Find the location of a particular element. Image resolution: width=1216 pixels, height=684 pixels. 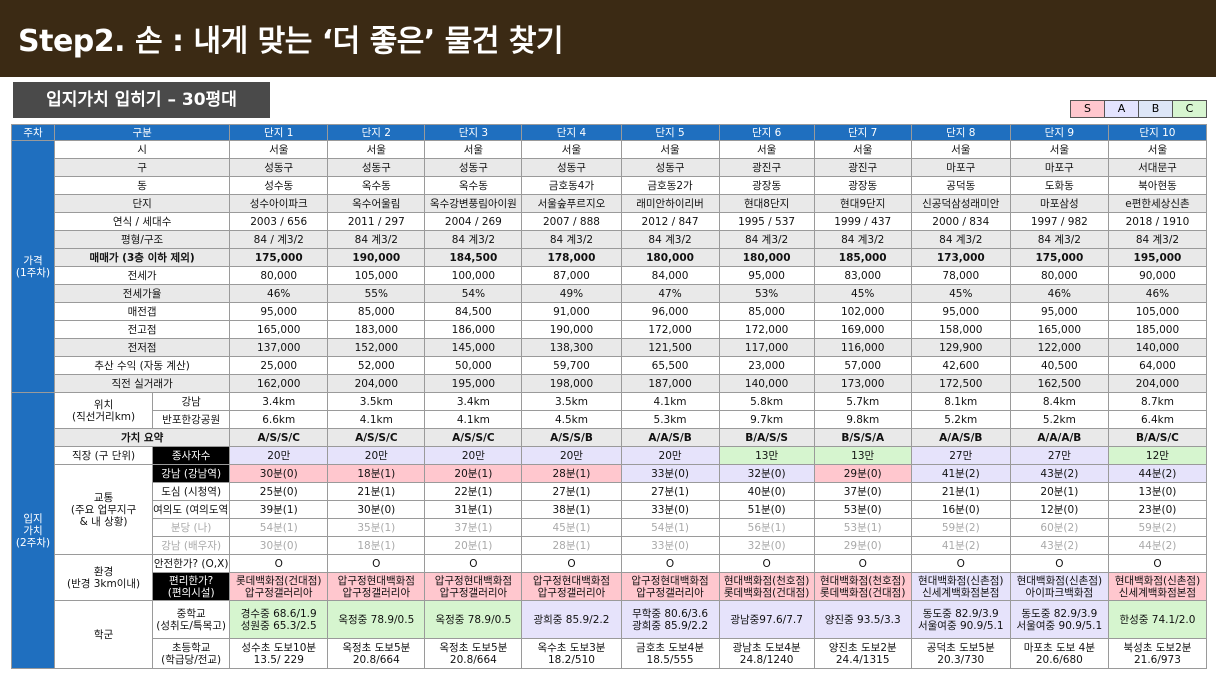

value-cell: 서울숲푸르지오 is located at coordinates (571, 203).